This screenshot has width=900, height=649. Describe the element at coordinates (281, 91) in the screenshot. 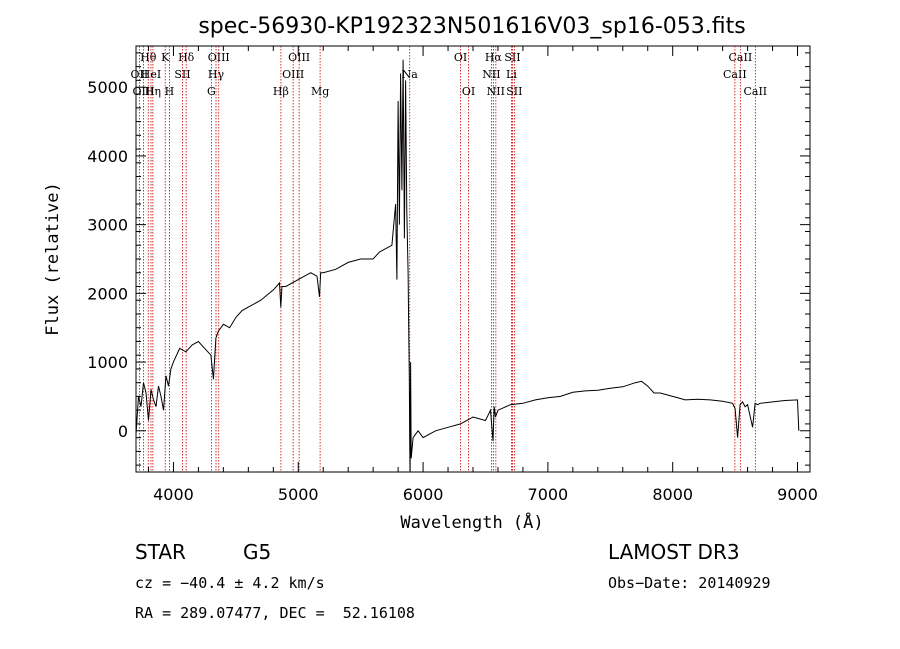

I see `line-label: Hβ` at that location.